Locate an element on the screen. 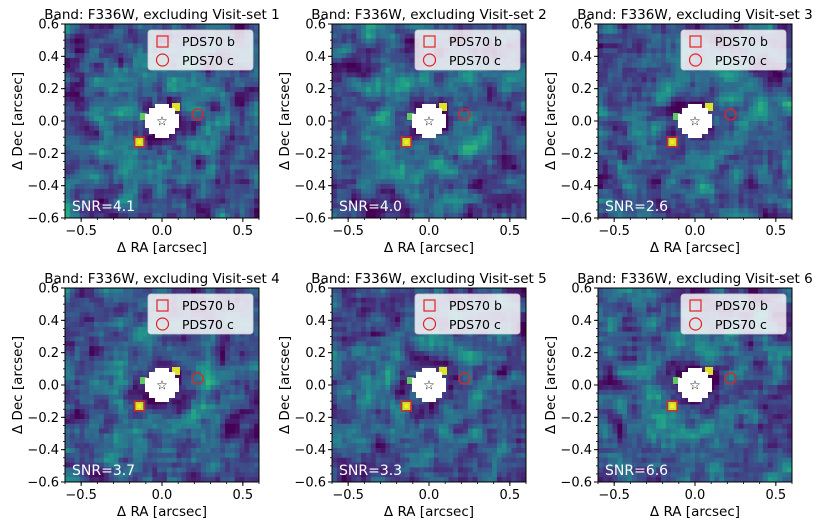 The image size is (830, 528). snr-annotation: SNR=3.7 is located at coordinates (103, 471).